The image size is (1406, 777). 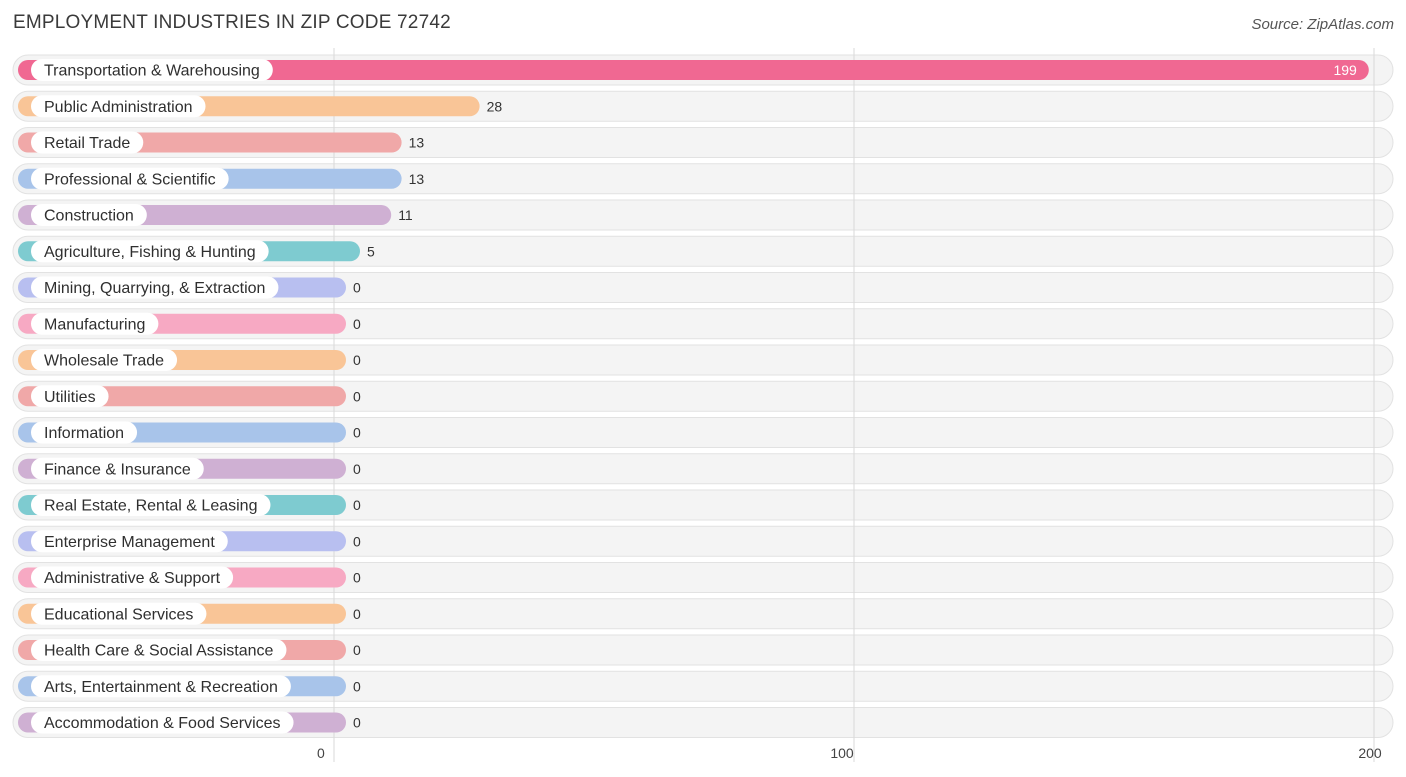 I want to click on category-label: Manufacturing, so click(x=94, y=324).